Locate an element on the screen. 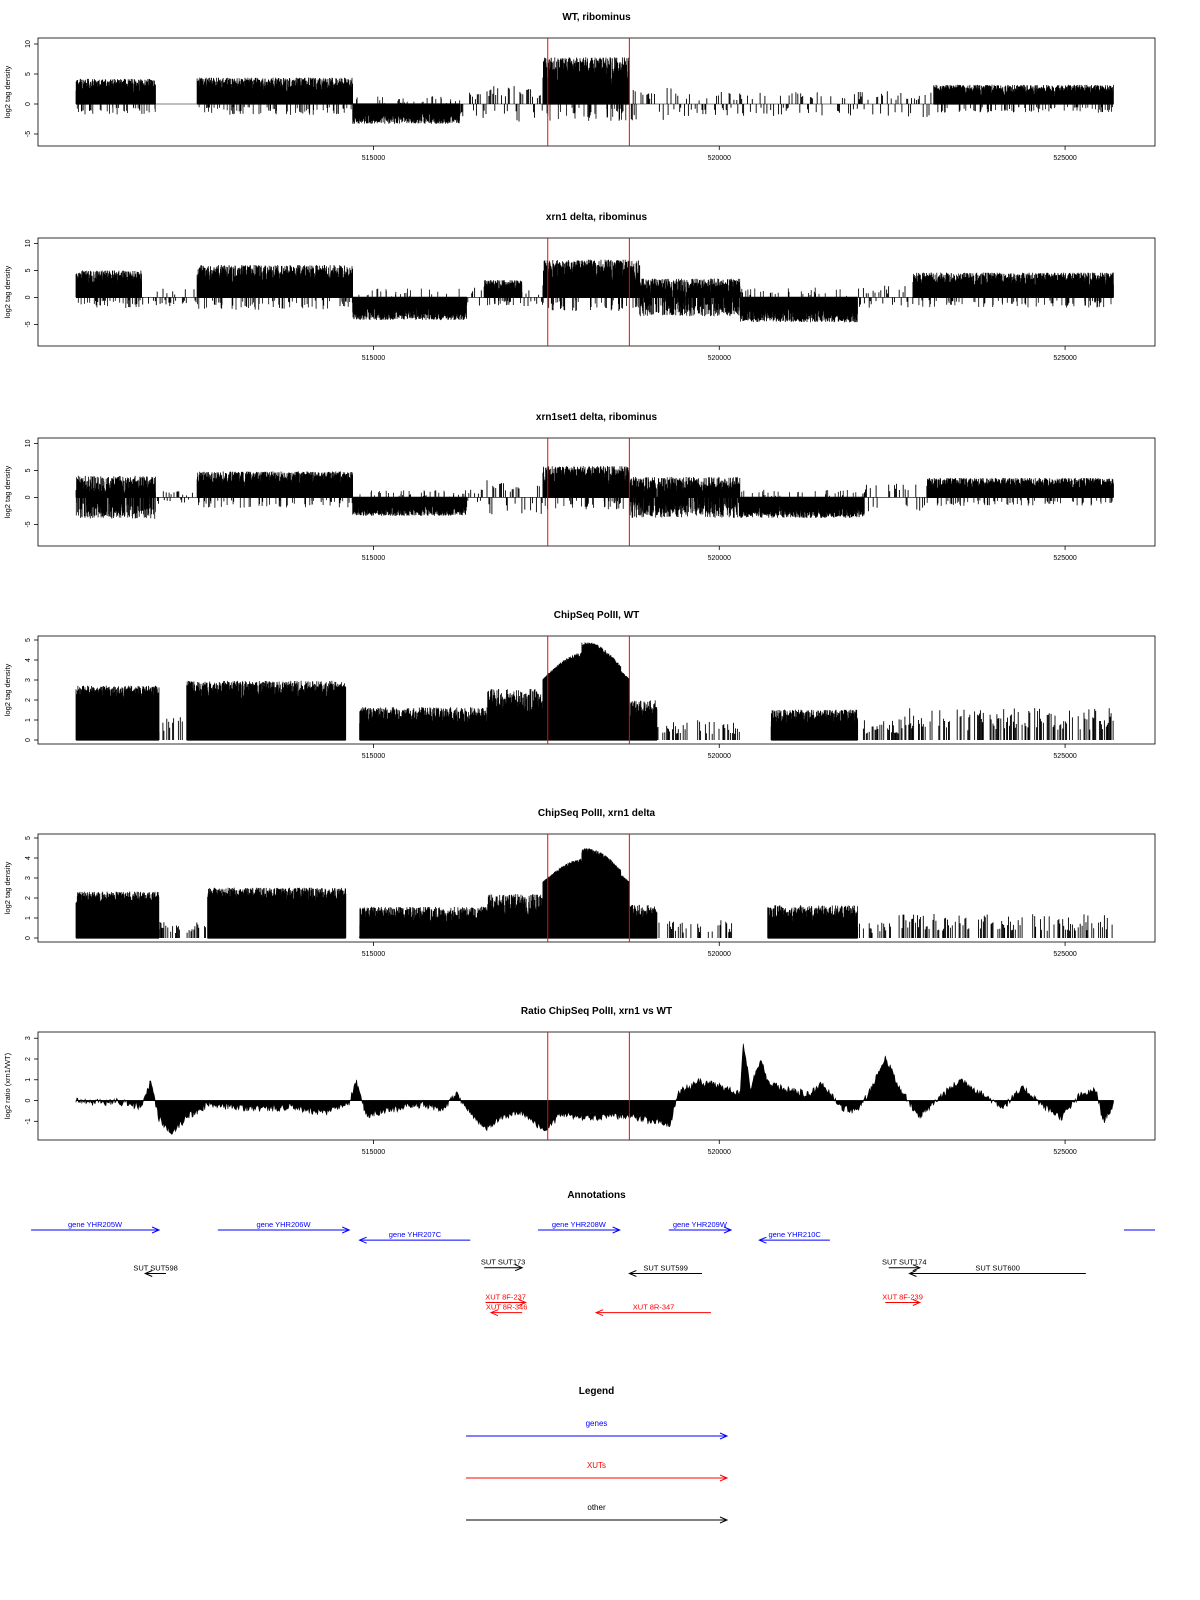 The height and width of the screenshot is (1600, 1200). panel-title: ChipSeq PolII, xrn1 delta is located at coordinates (597, 813).